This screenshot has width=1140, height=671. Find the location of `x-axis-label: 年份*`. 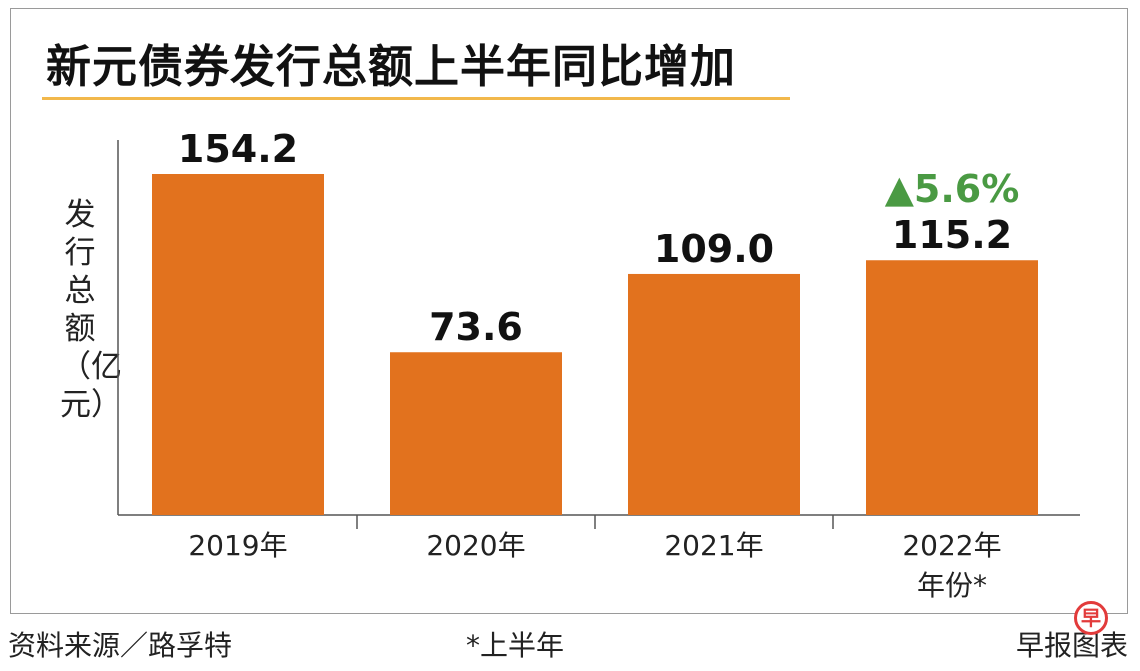

x-axis-label: 年份* is located at coordinates (952, 585).